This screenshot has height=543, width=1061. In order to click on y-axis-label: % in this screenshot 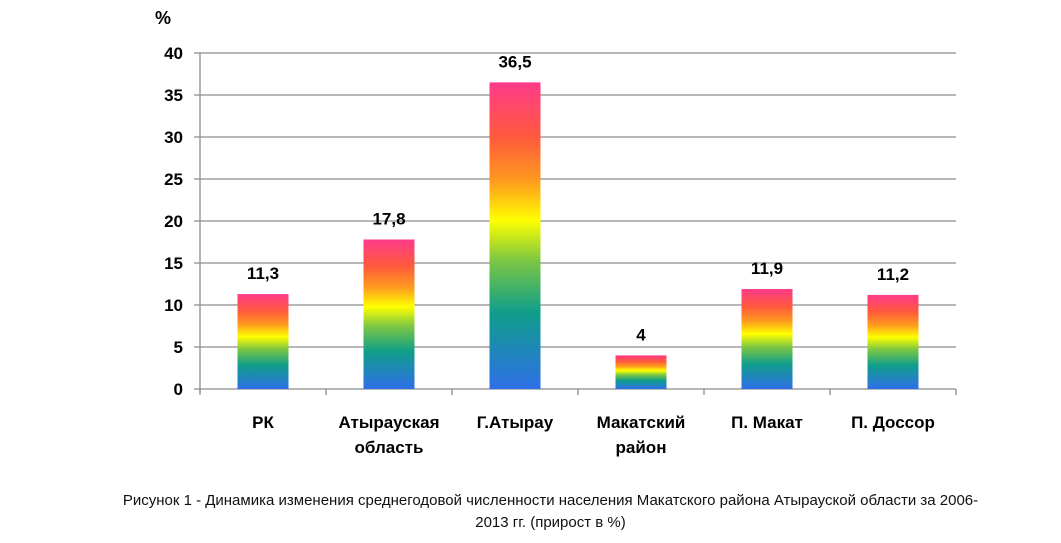, I will do `click(163, 18)`.